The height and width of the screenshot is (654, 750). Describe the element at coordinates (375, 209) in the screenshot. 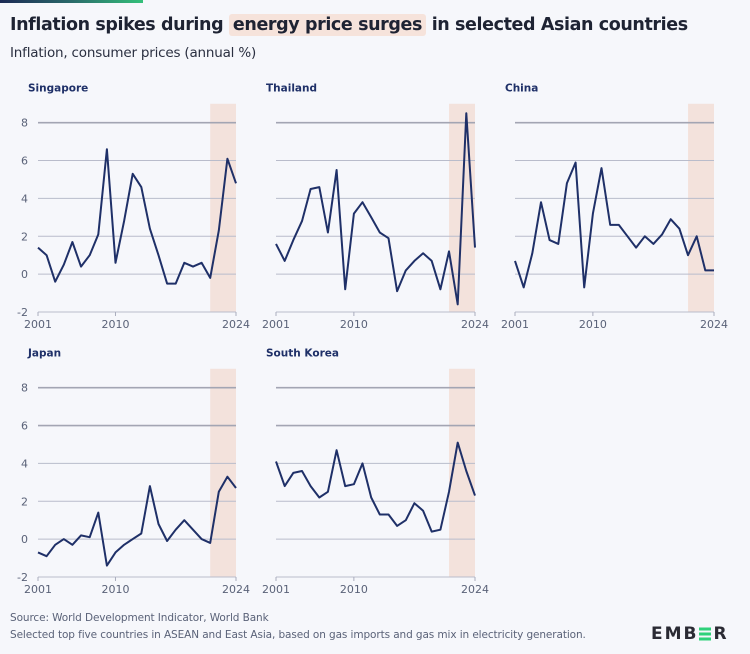

I see `series-line-thailand` at that location.